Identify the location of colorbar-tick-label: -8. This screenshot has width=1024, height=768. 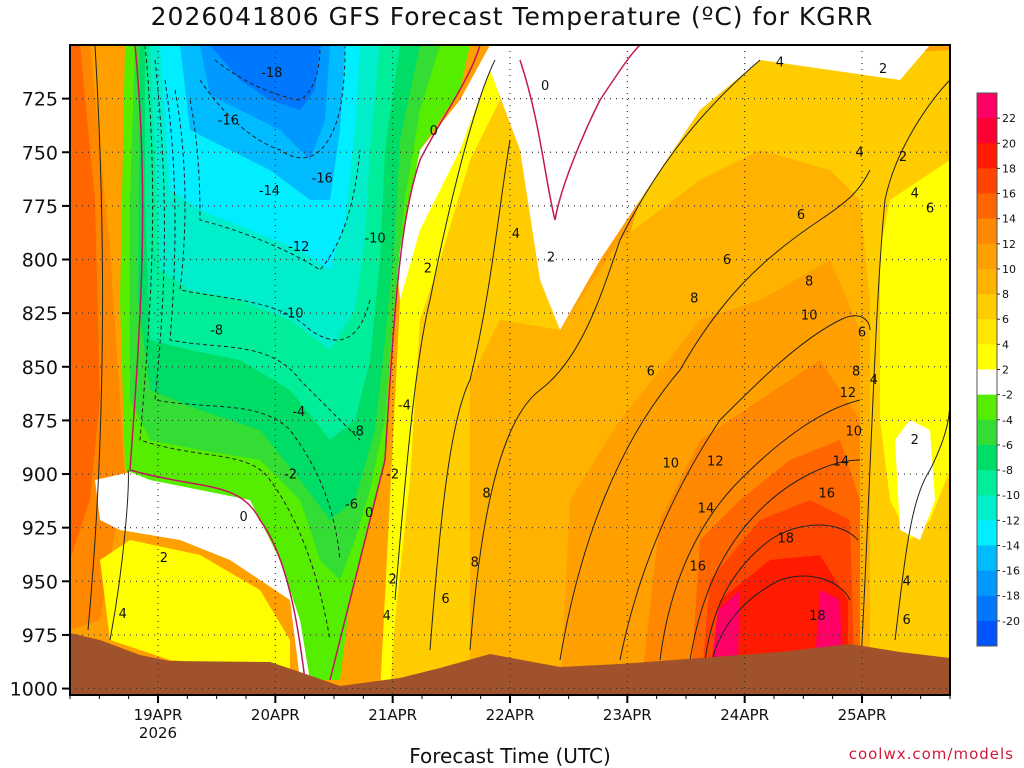
(1007, 470).